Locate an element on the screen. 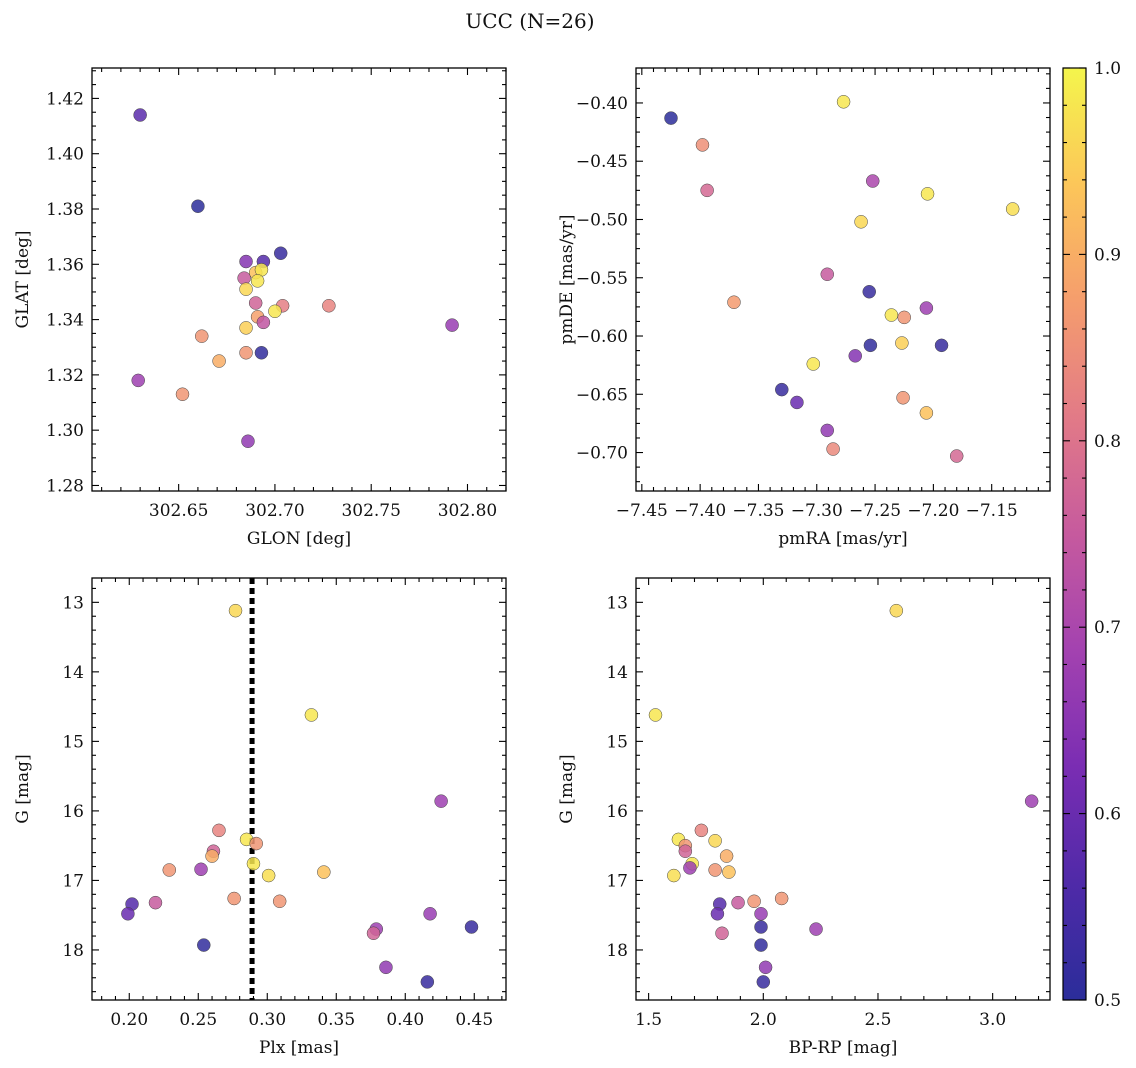  x-tick-label: 1.5 is located at coordinates (648, 1020).